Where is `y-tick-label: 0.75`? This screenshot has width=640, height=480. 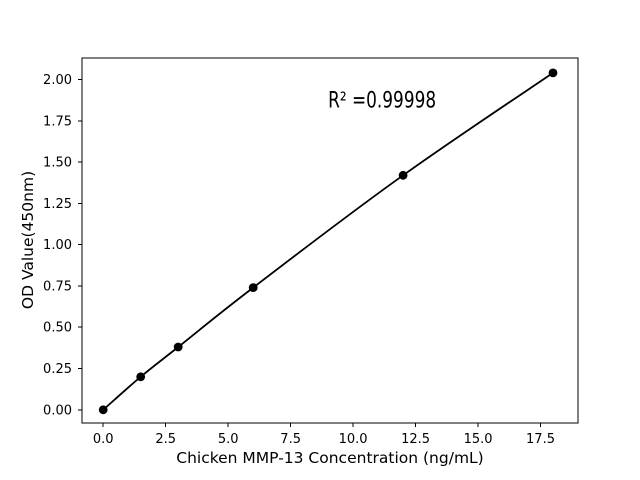
y-tick-label: 0.75 is located at coordinates (57, 286).